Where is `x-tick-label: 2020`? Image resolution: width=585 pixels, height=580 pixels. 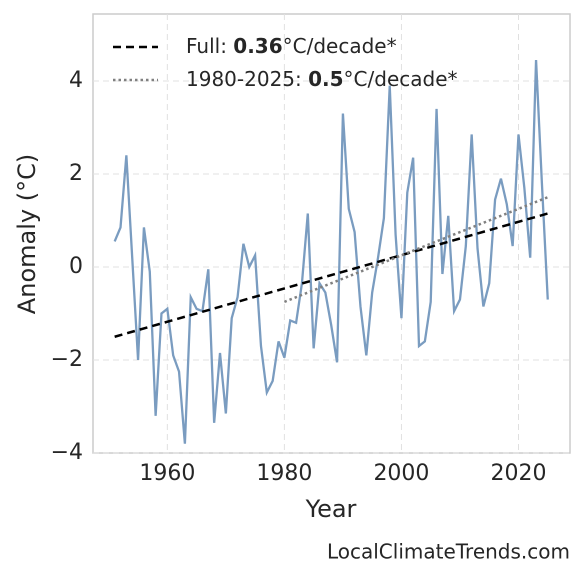
x-tick-label: 2020 is located at coordinates (518, 473).